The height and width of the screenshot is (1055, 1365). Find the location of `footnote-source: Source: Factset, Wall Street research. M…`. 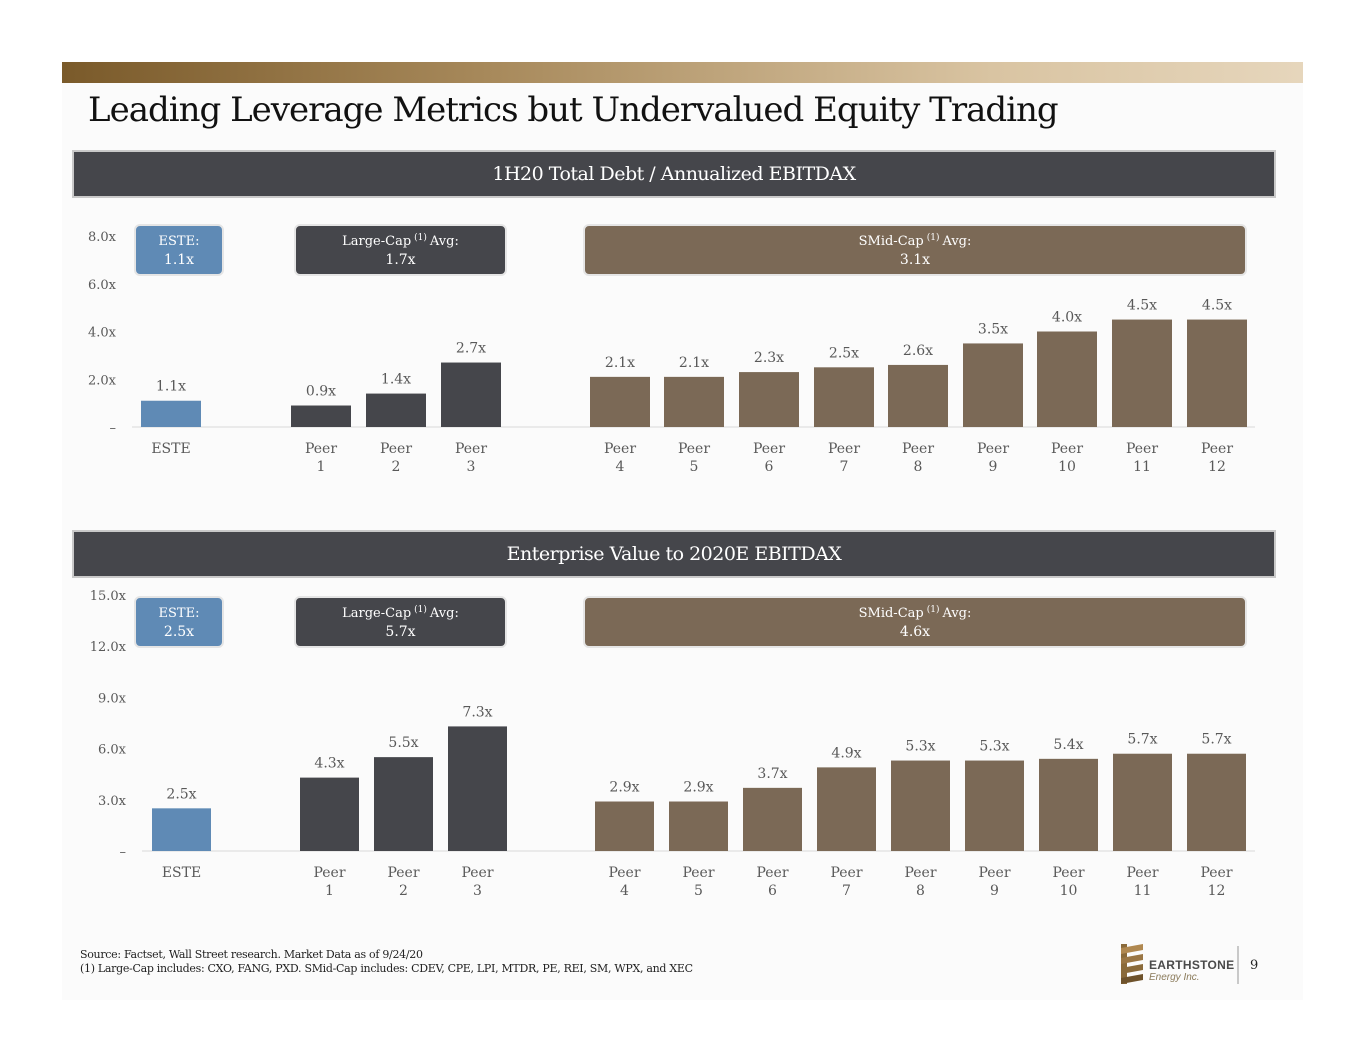

footnote-source: Source: Factset, Wall Street research. M… is located at coordinates (251, 954).